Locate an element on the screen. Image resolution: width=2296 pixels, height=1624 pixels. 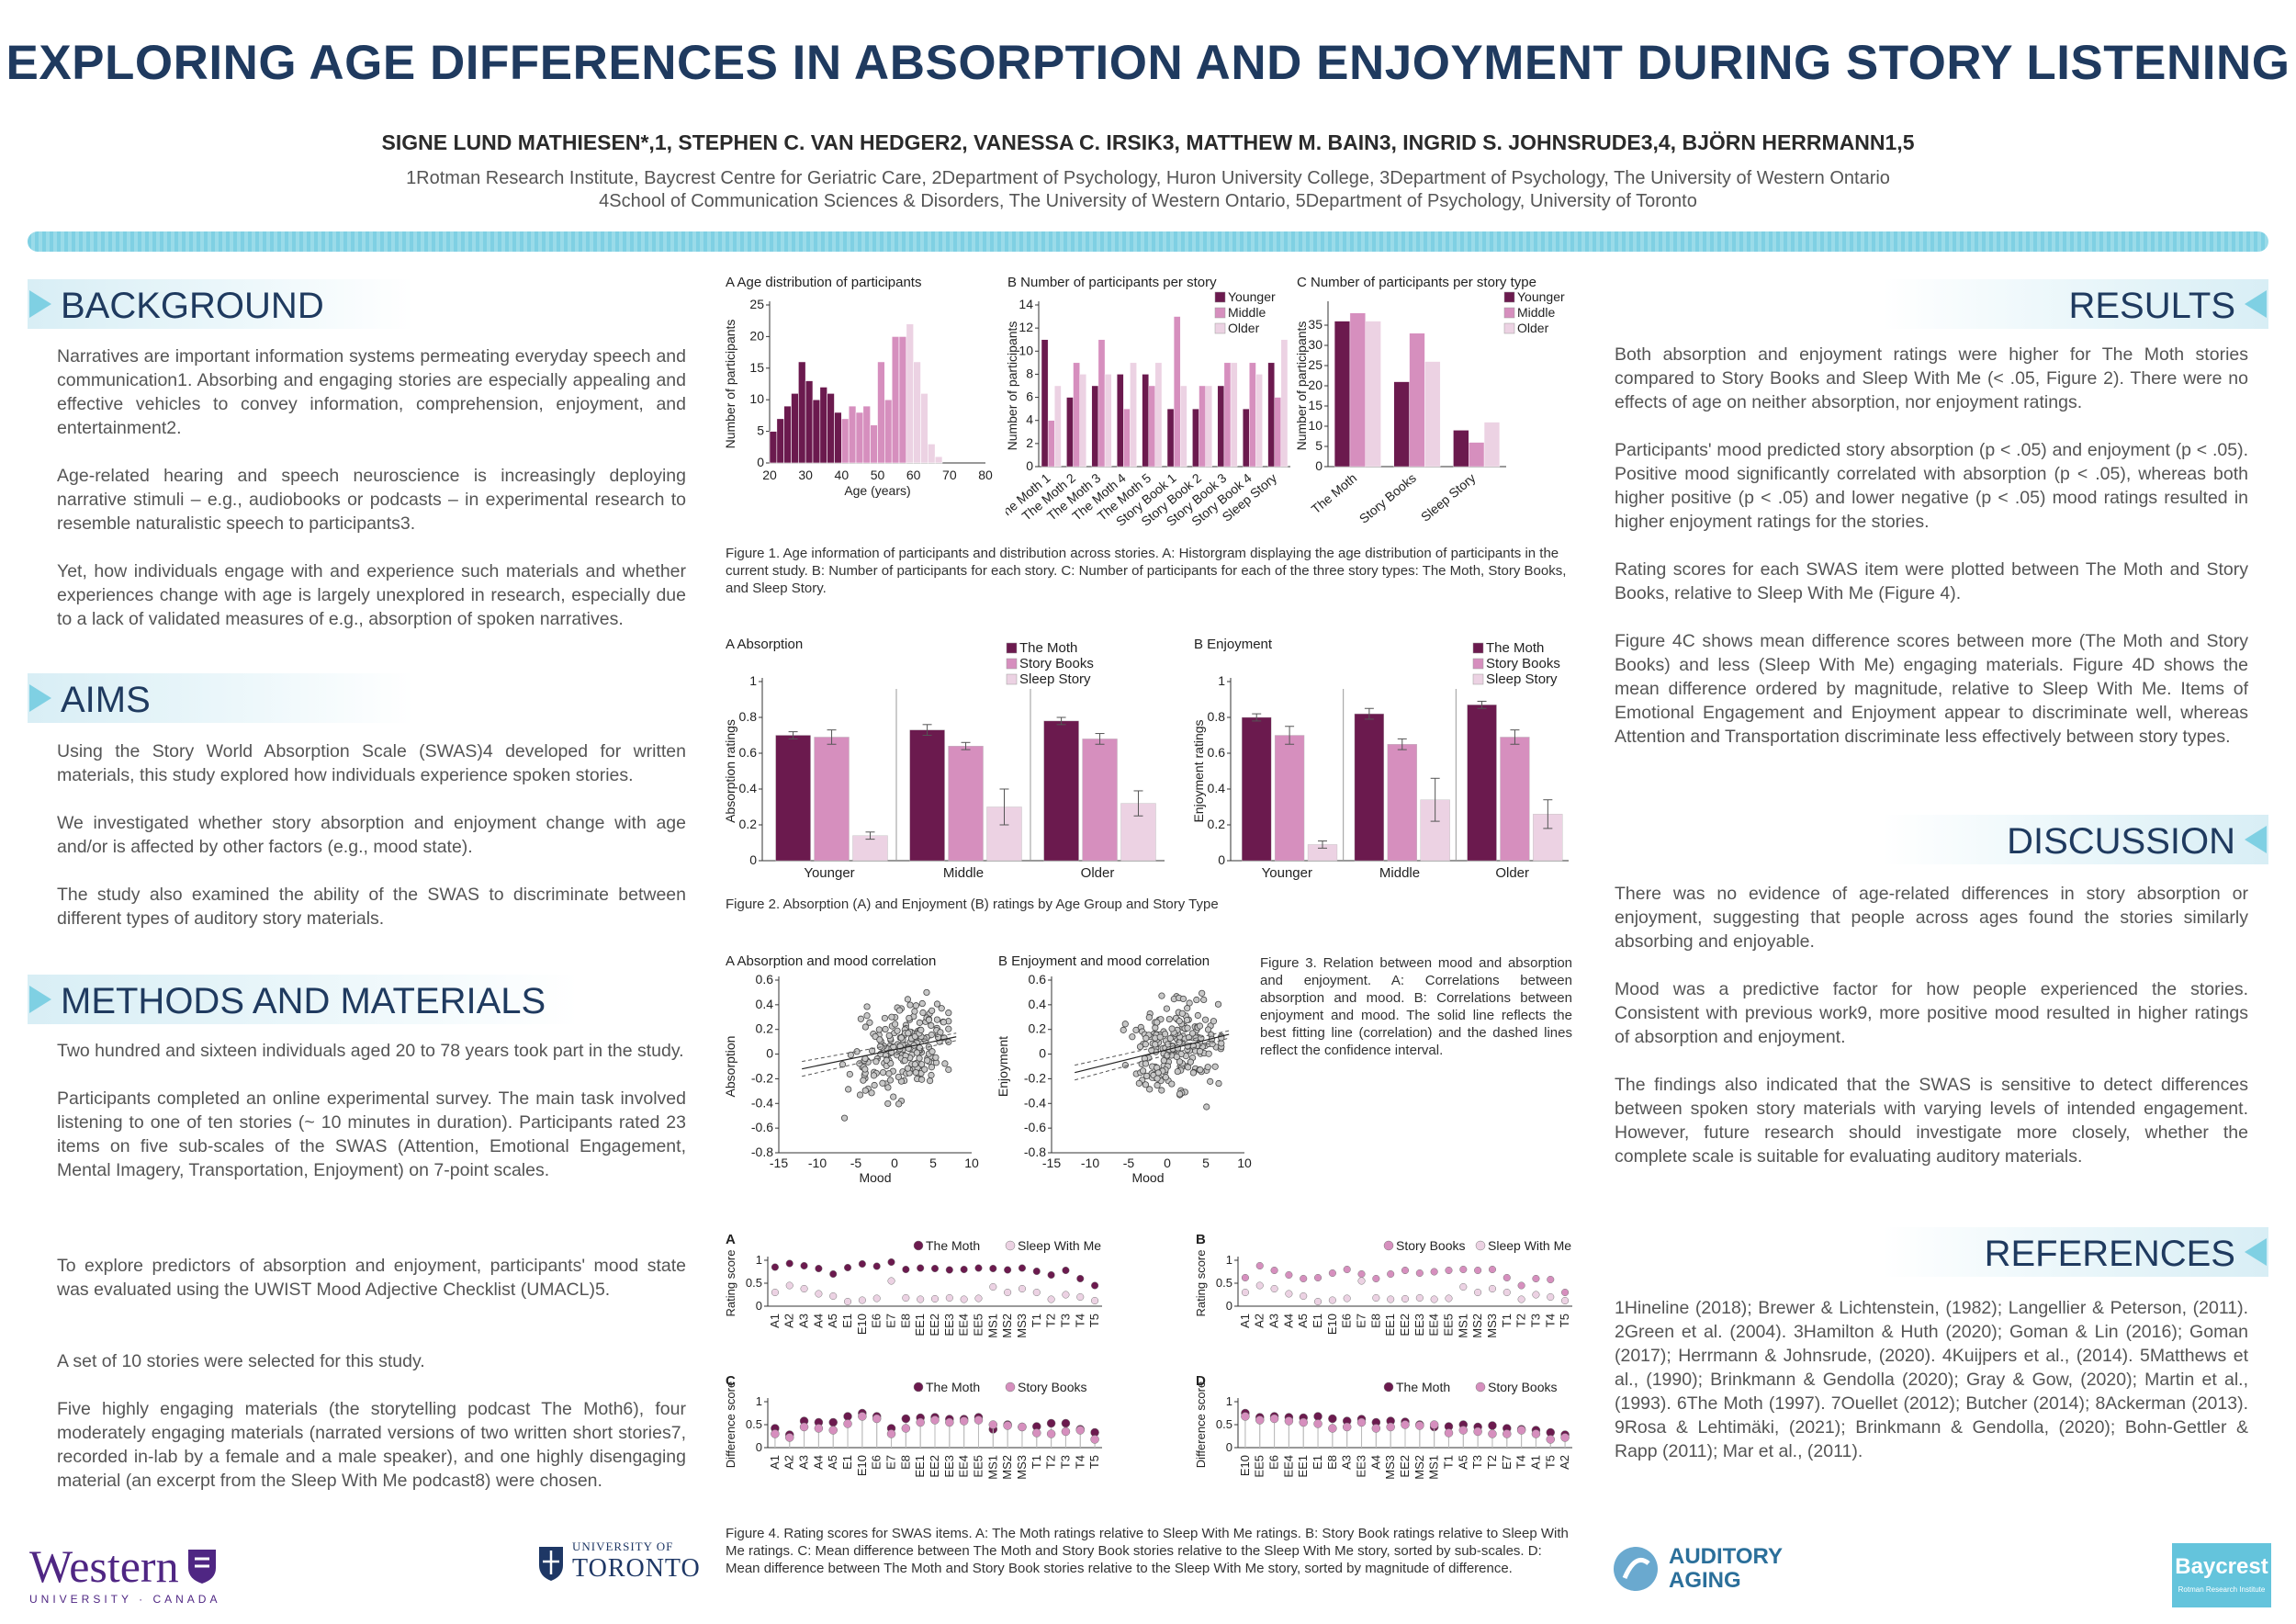
discussion-heading-label: DISCUSSION is located at coordinates (2121, 841).